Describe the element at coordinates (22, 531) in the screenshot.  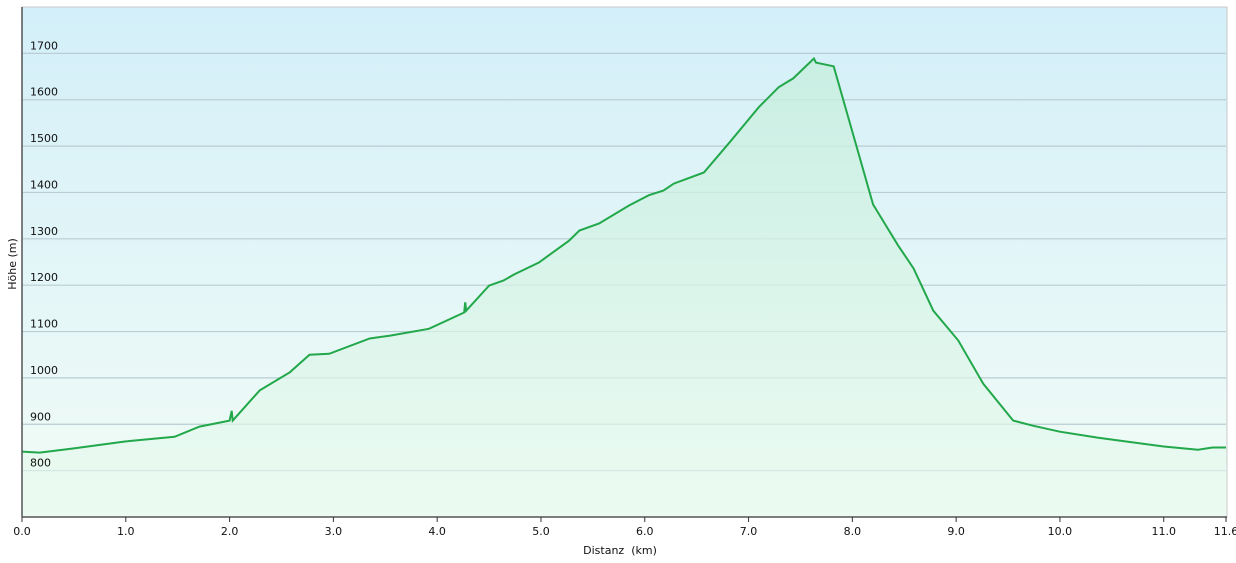
I see `x-tick-label: 0.0` at that location.